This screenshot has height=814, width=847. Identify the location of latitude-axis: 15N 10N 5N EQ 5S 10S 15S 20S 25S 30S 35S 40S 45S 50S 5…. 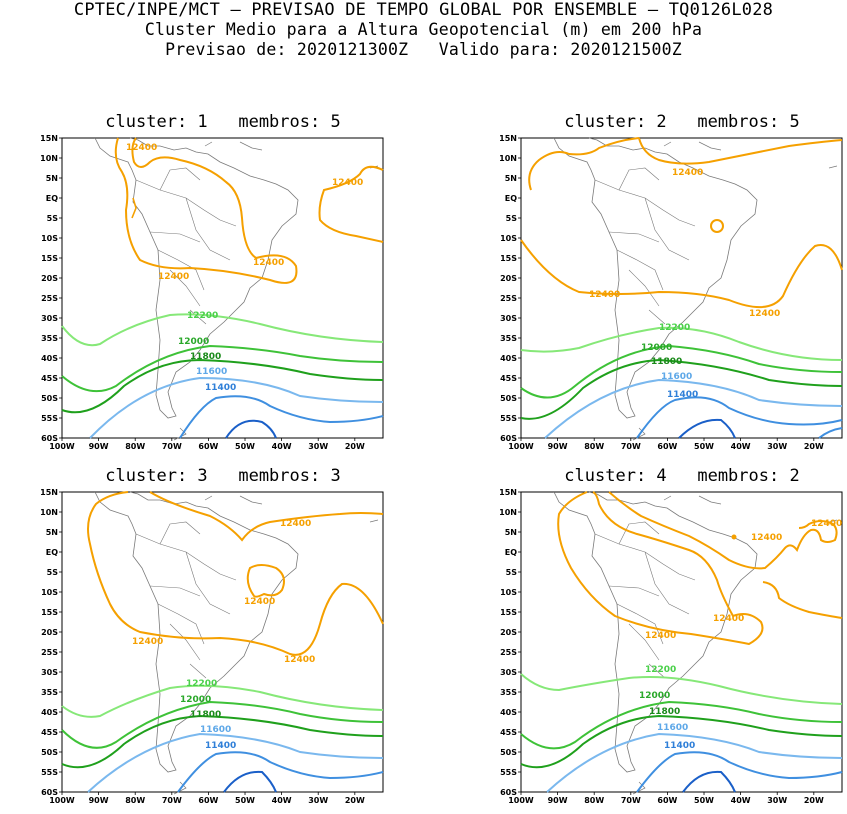
(51, 288).